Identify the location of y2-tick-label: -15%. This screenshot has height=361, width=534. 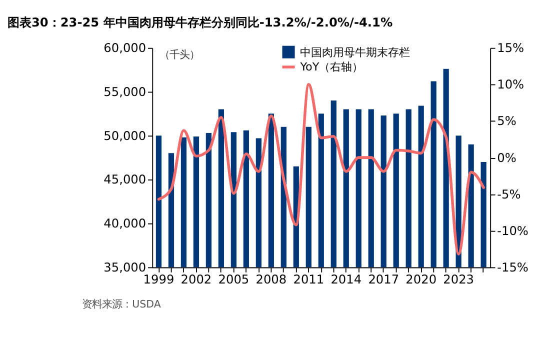
(512, 267).